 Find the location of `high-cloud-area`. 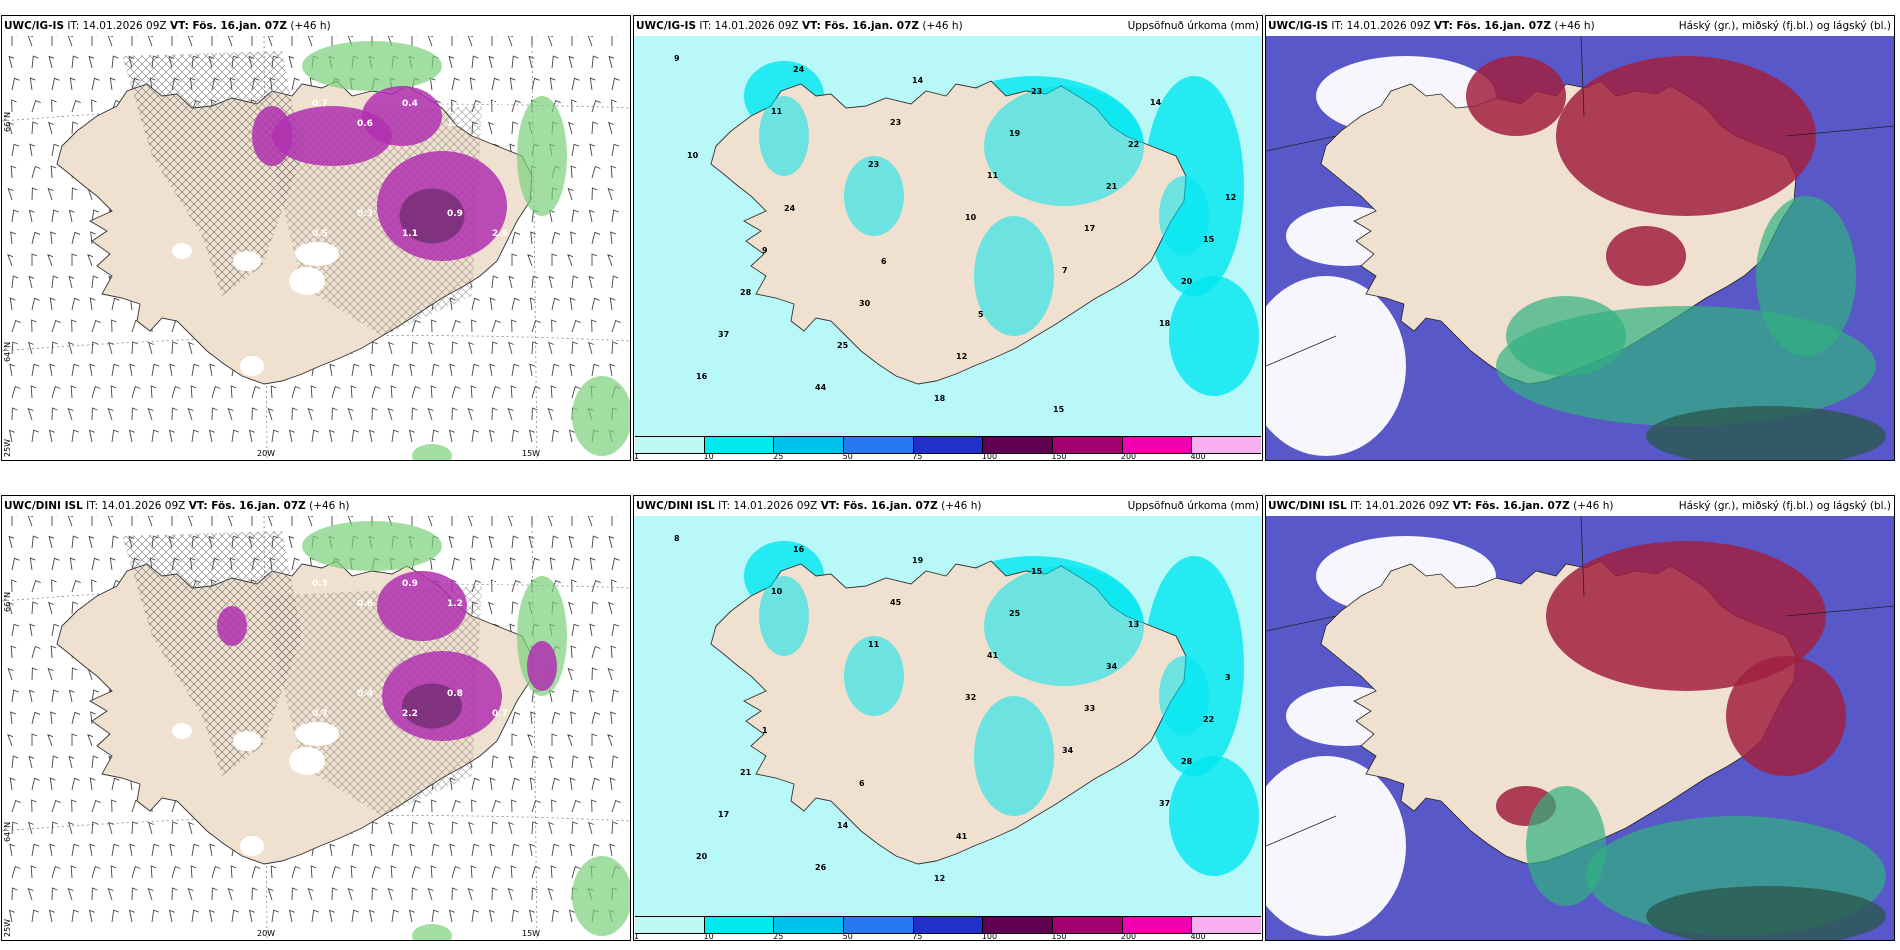

high-cloud-area is located at coordinates (1686, 136).